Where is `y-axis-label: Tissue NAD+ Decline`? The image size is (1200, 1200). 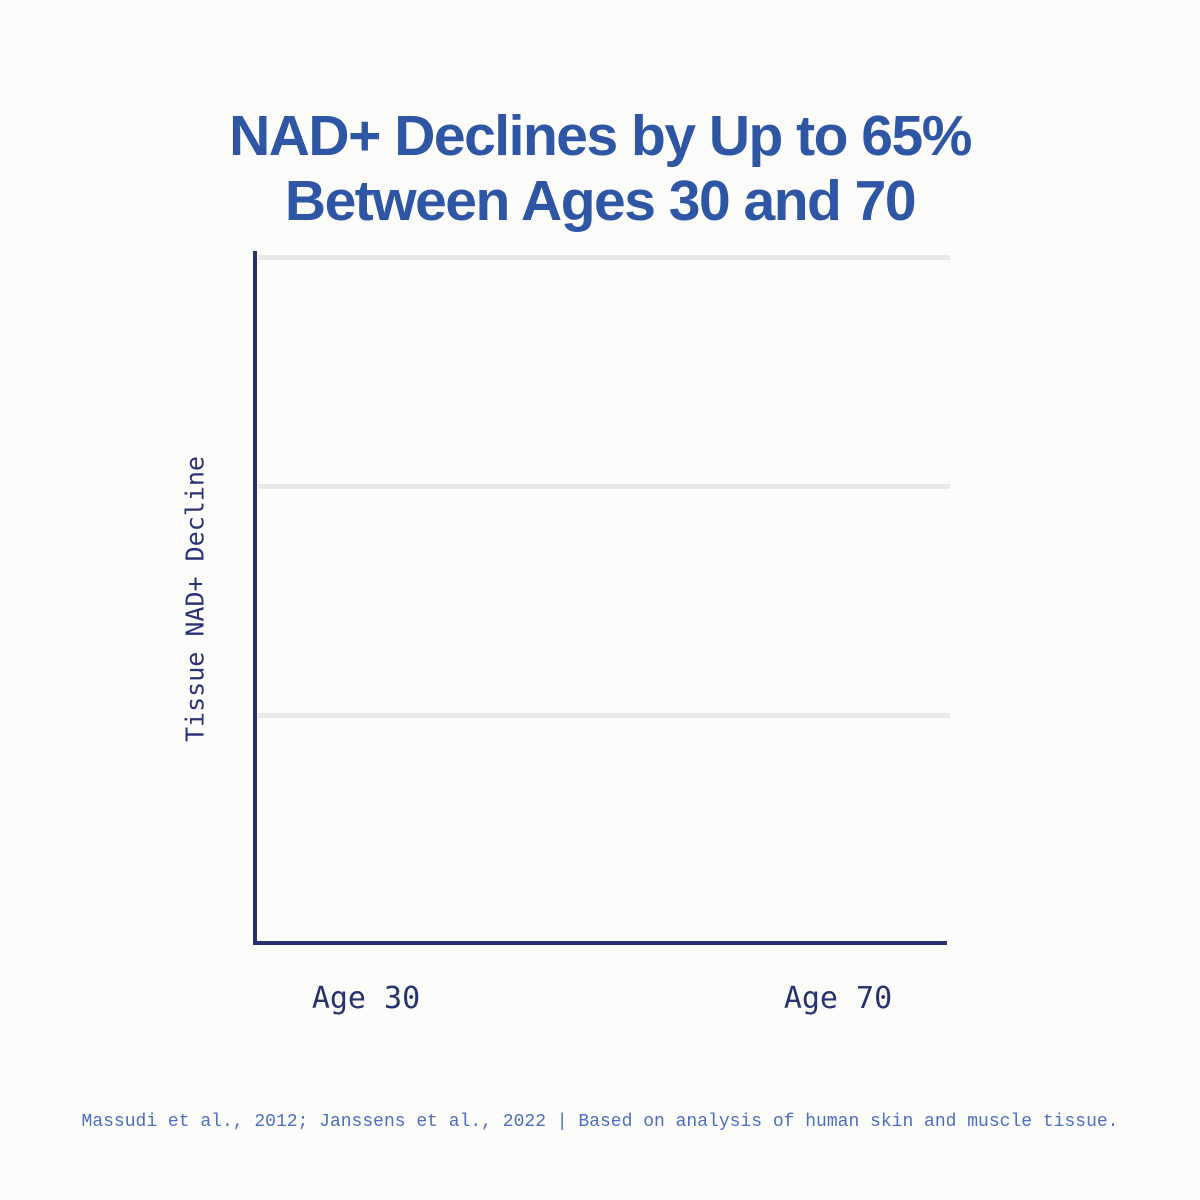
y-axis-label: Tissue NAD+ Decline is located at coordinates (195, 599).